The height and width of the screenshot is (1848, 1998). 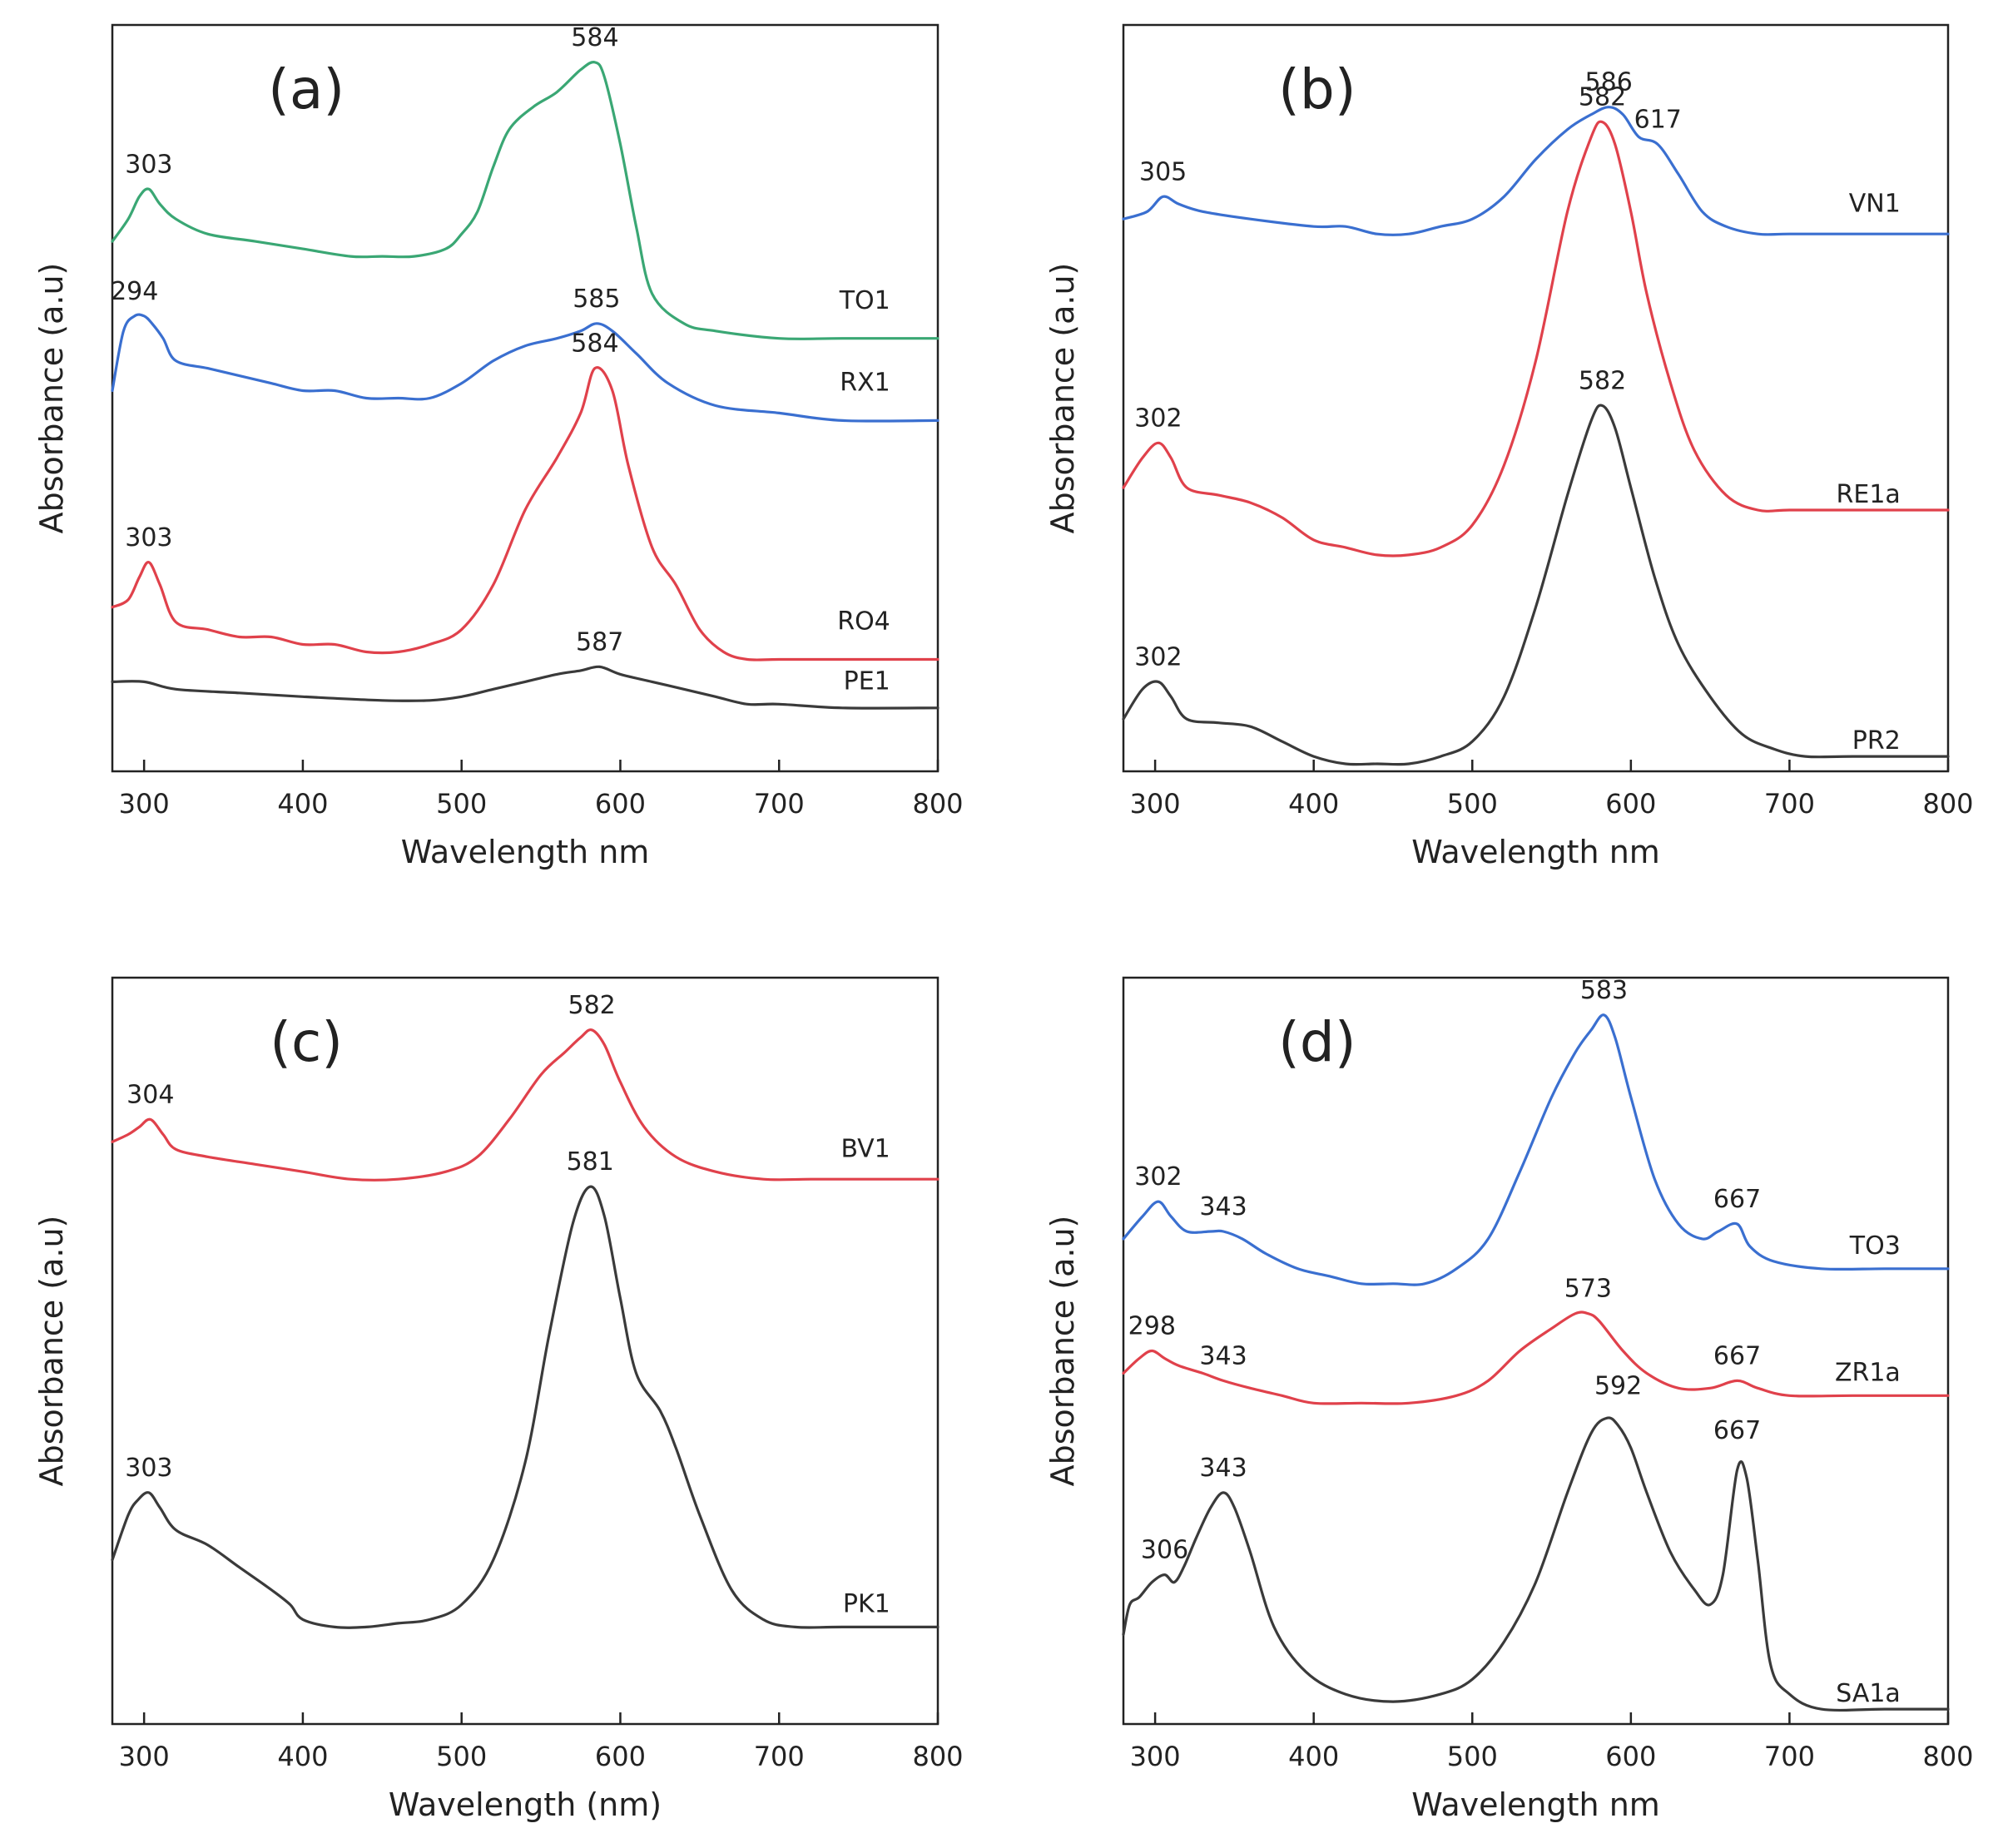 What do you see at coordinates (864, 301) in the screenshot?
I see `series-label-to1: TO1` at bounding box center [864, 301].